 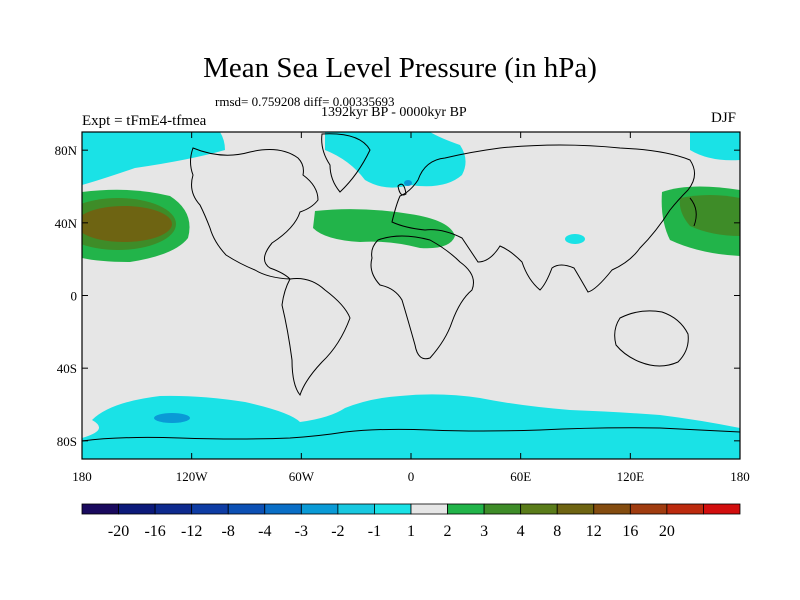 What do you see at coordinates (305, 101) in the screenshot?
I see `stats-label: rmsd= 0.759208 diff= 0.00335693` at bounding box center [305, 101].